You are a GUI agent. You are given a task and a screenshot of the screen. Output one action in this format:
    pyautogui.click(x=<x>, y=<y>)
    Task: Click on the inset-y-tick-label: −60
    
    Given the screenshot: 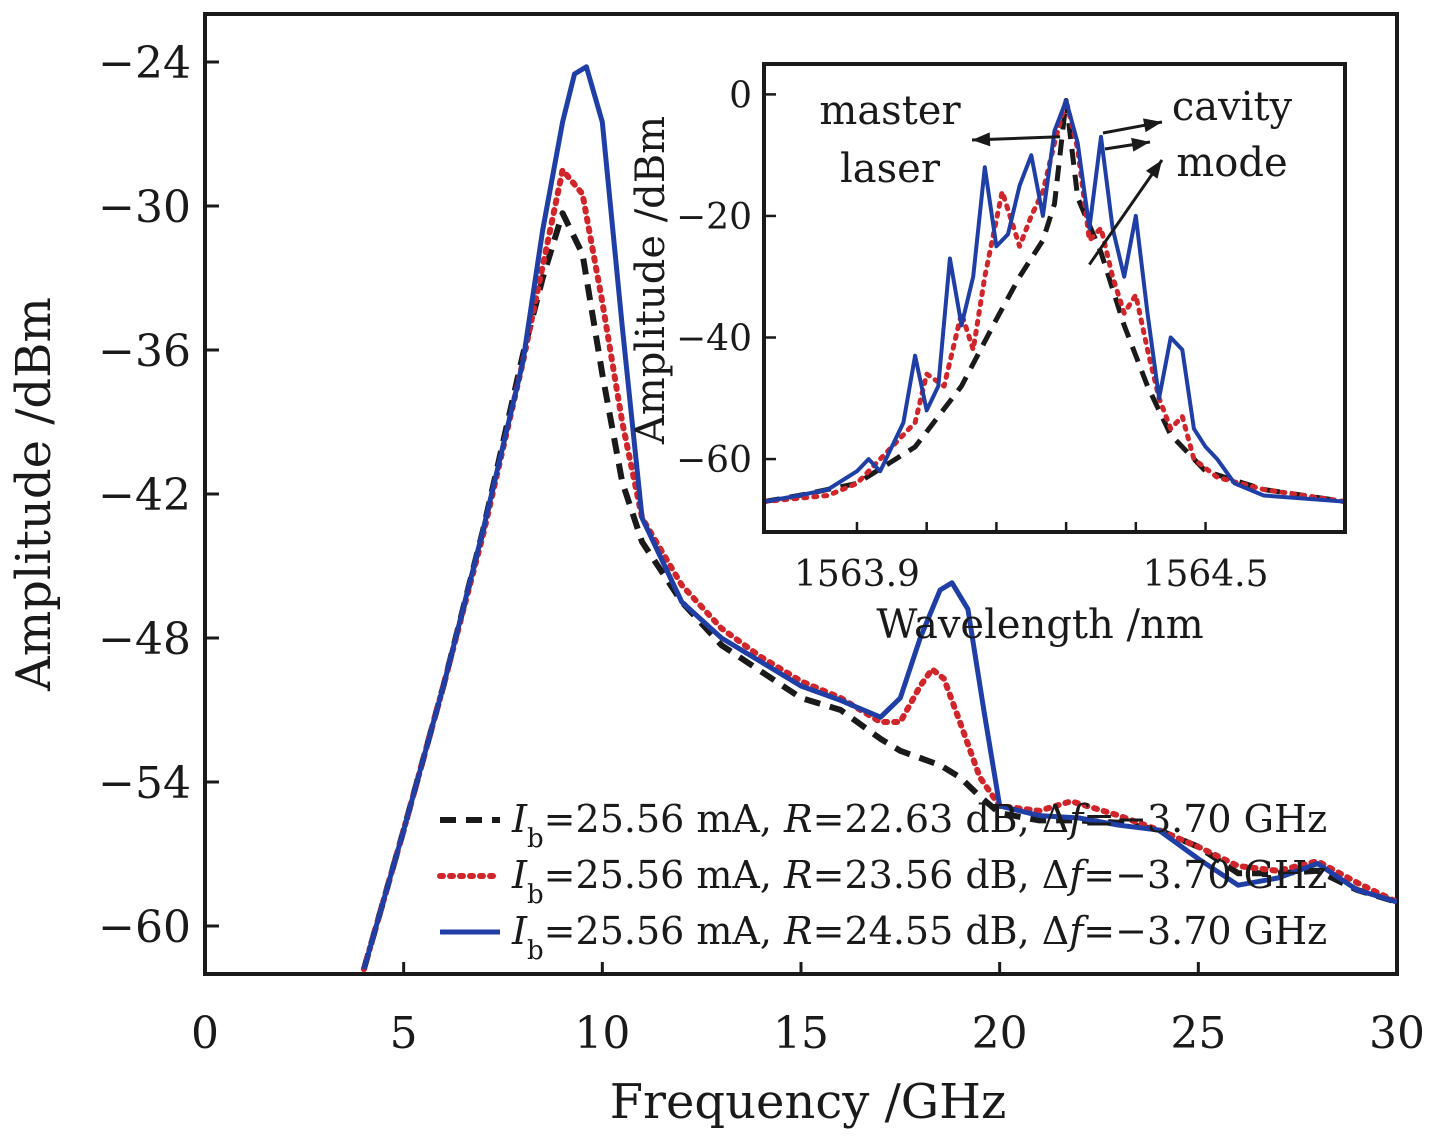 What is the action you would take?
    pyautogui.click(x=714, y=460)
    